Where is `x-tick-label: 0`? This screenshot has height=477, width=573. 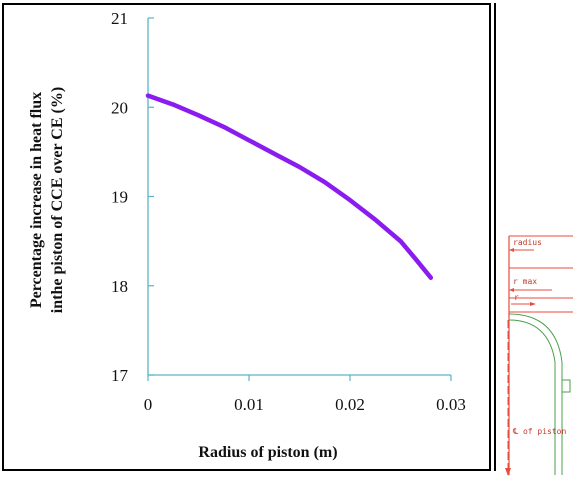 x-tick-label: 0 is located at coordinates (148, 404).